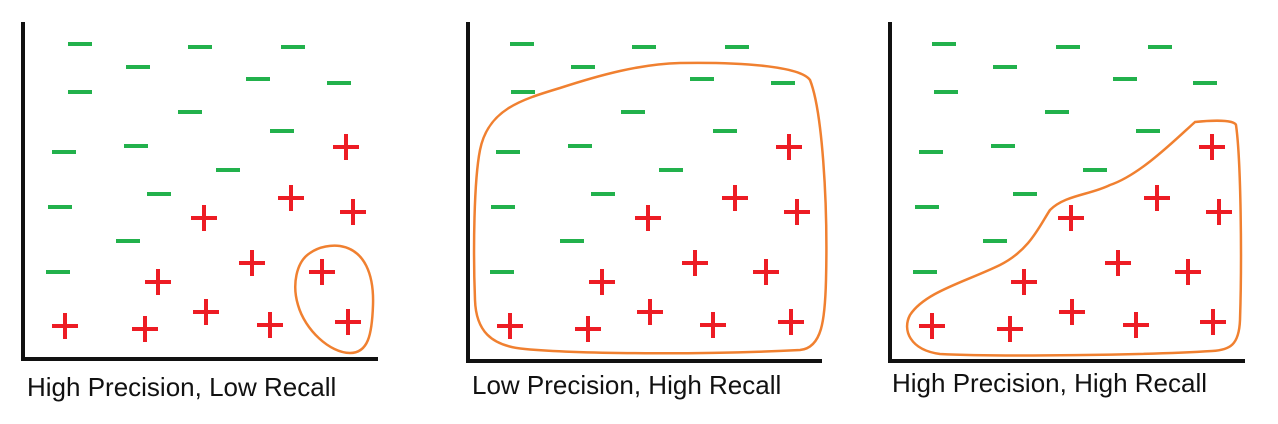  I want to click on caption-panel-1: High Precision, Low Recall, so click(182, 387).